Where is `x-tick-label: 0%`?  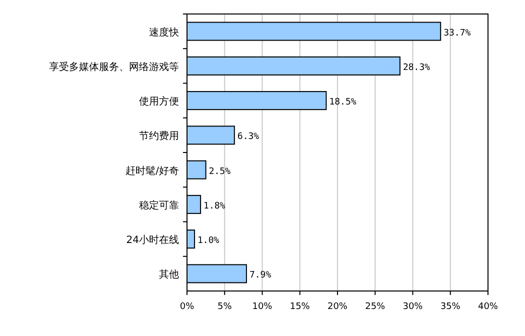
x-tick-label: 0% is located at coordinates (187, 307).